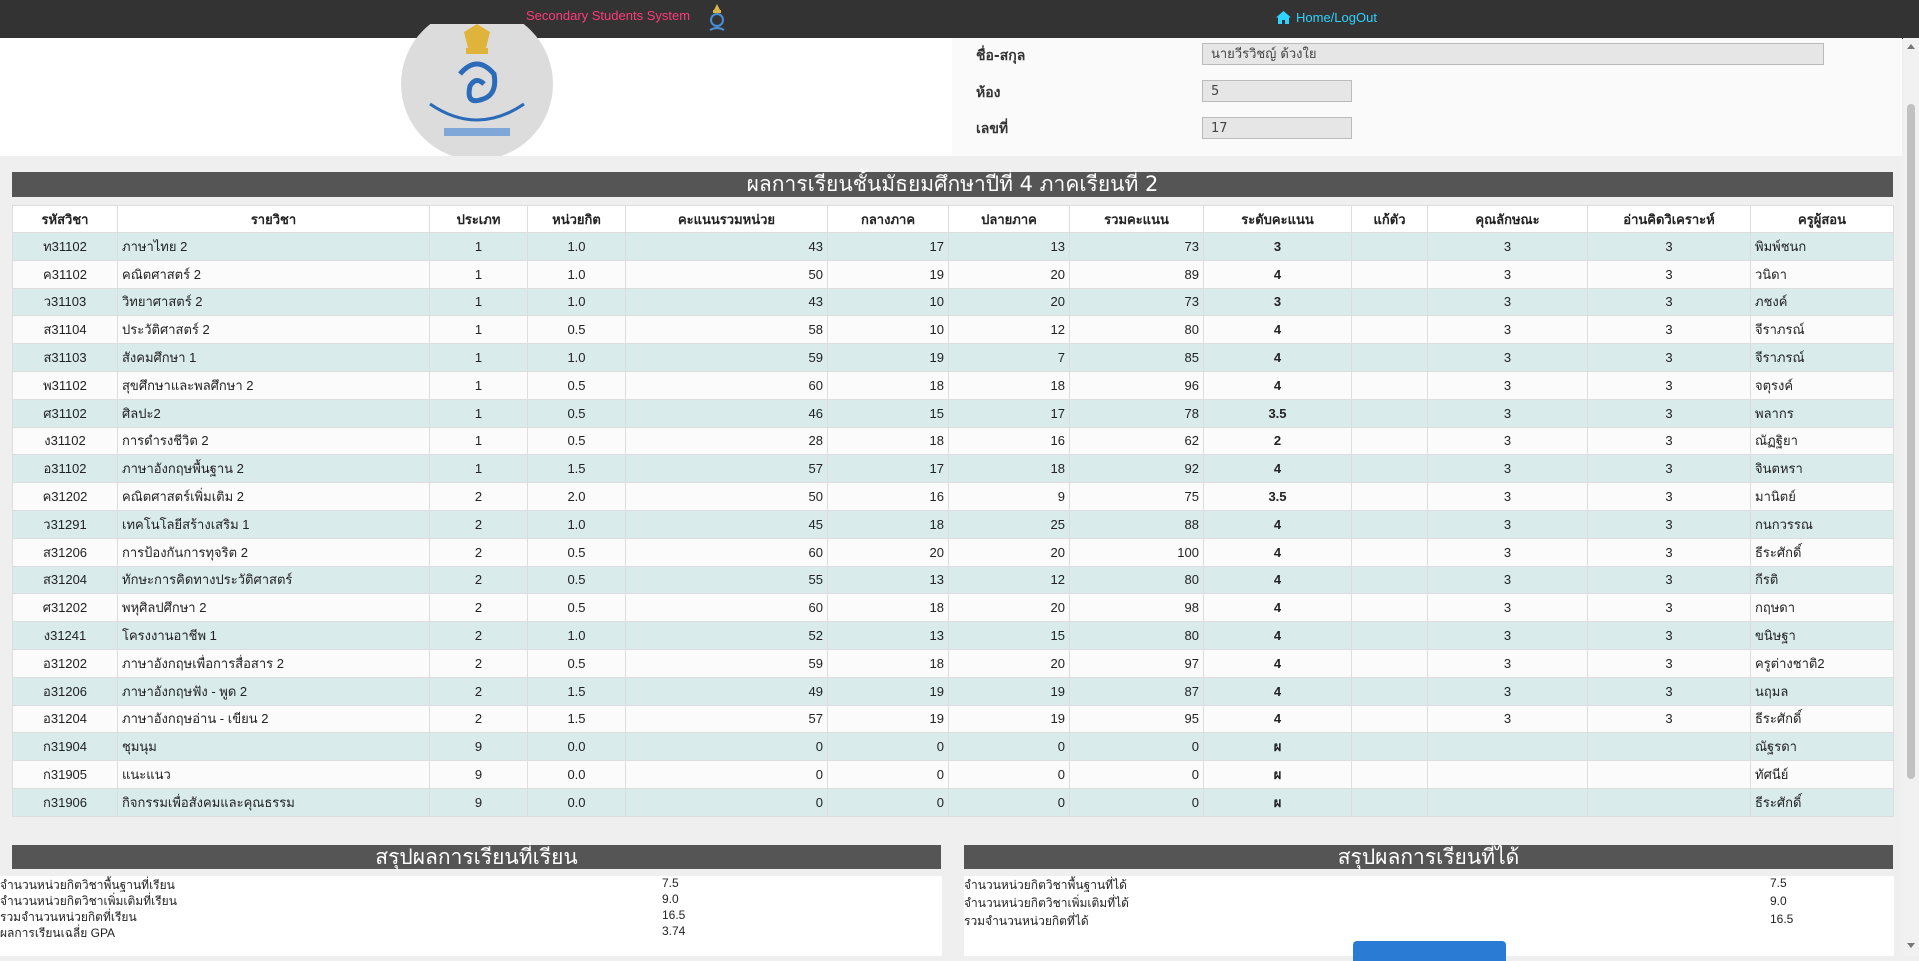 Image resolution: width=1919 pixels, height=961 pixels. Describe the element at coordinates (959, 19) in the screenshot. I see `top-navbar: Secondary Students System Home/LogOut` at that location.